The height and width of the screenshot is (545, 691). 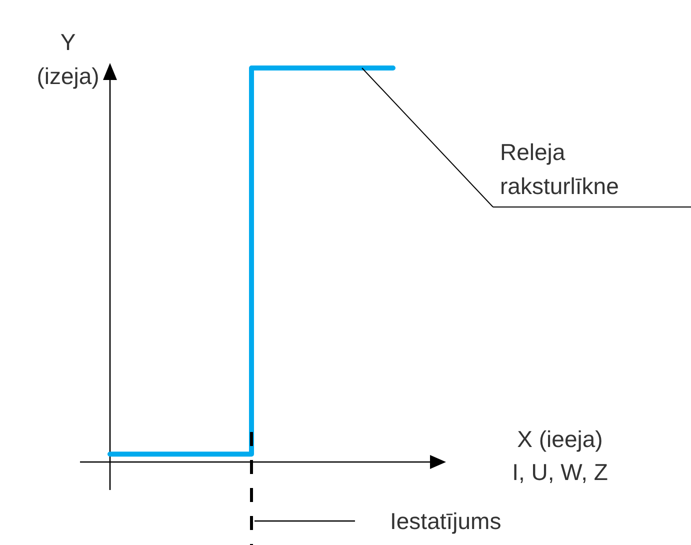 What do you see at coordinates (446, 521) in the screenshot?
I see `text: Iestatījums` at bounding box center [446, 521].